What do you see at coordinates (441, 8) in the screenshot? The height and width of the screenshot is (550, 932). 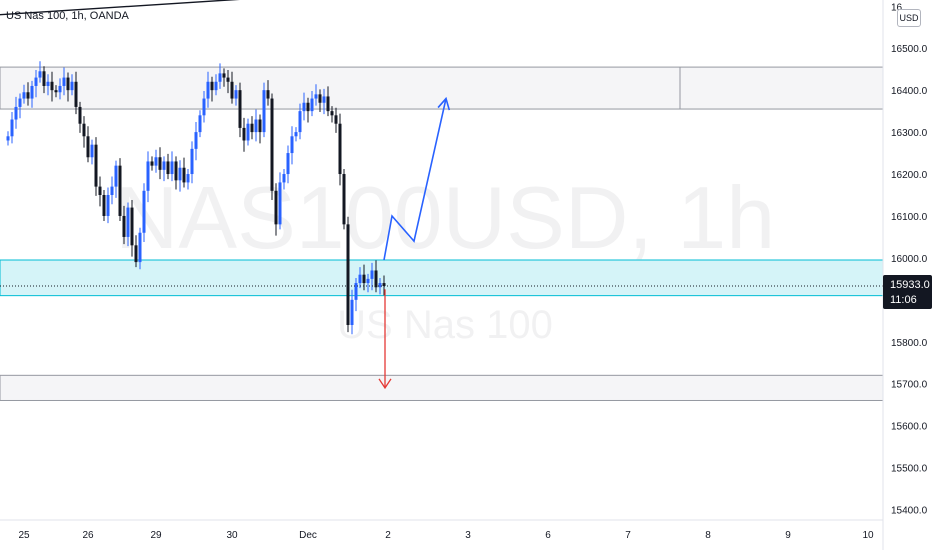 I see `trendline` at bounding box center [441, 8].